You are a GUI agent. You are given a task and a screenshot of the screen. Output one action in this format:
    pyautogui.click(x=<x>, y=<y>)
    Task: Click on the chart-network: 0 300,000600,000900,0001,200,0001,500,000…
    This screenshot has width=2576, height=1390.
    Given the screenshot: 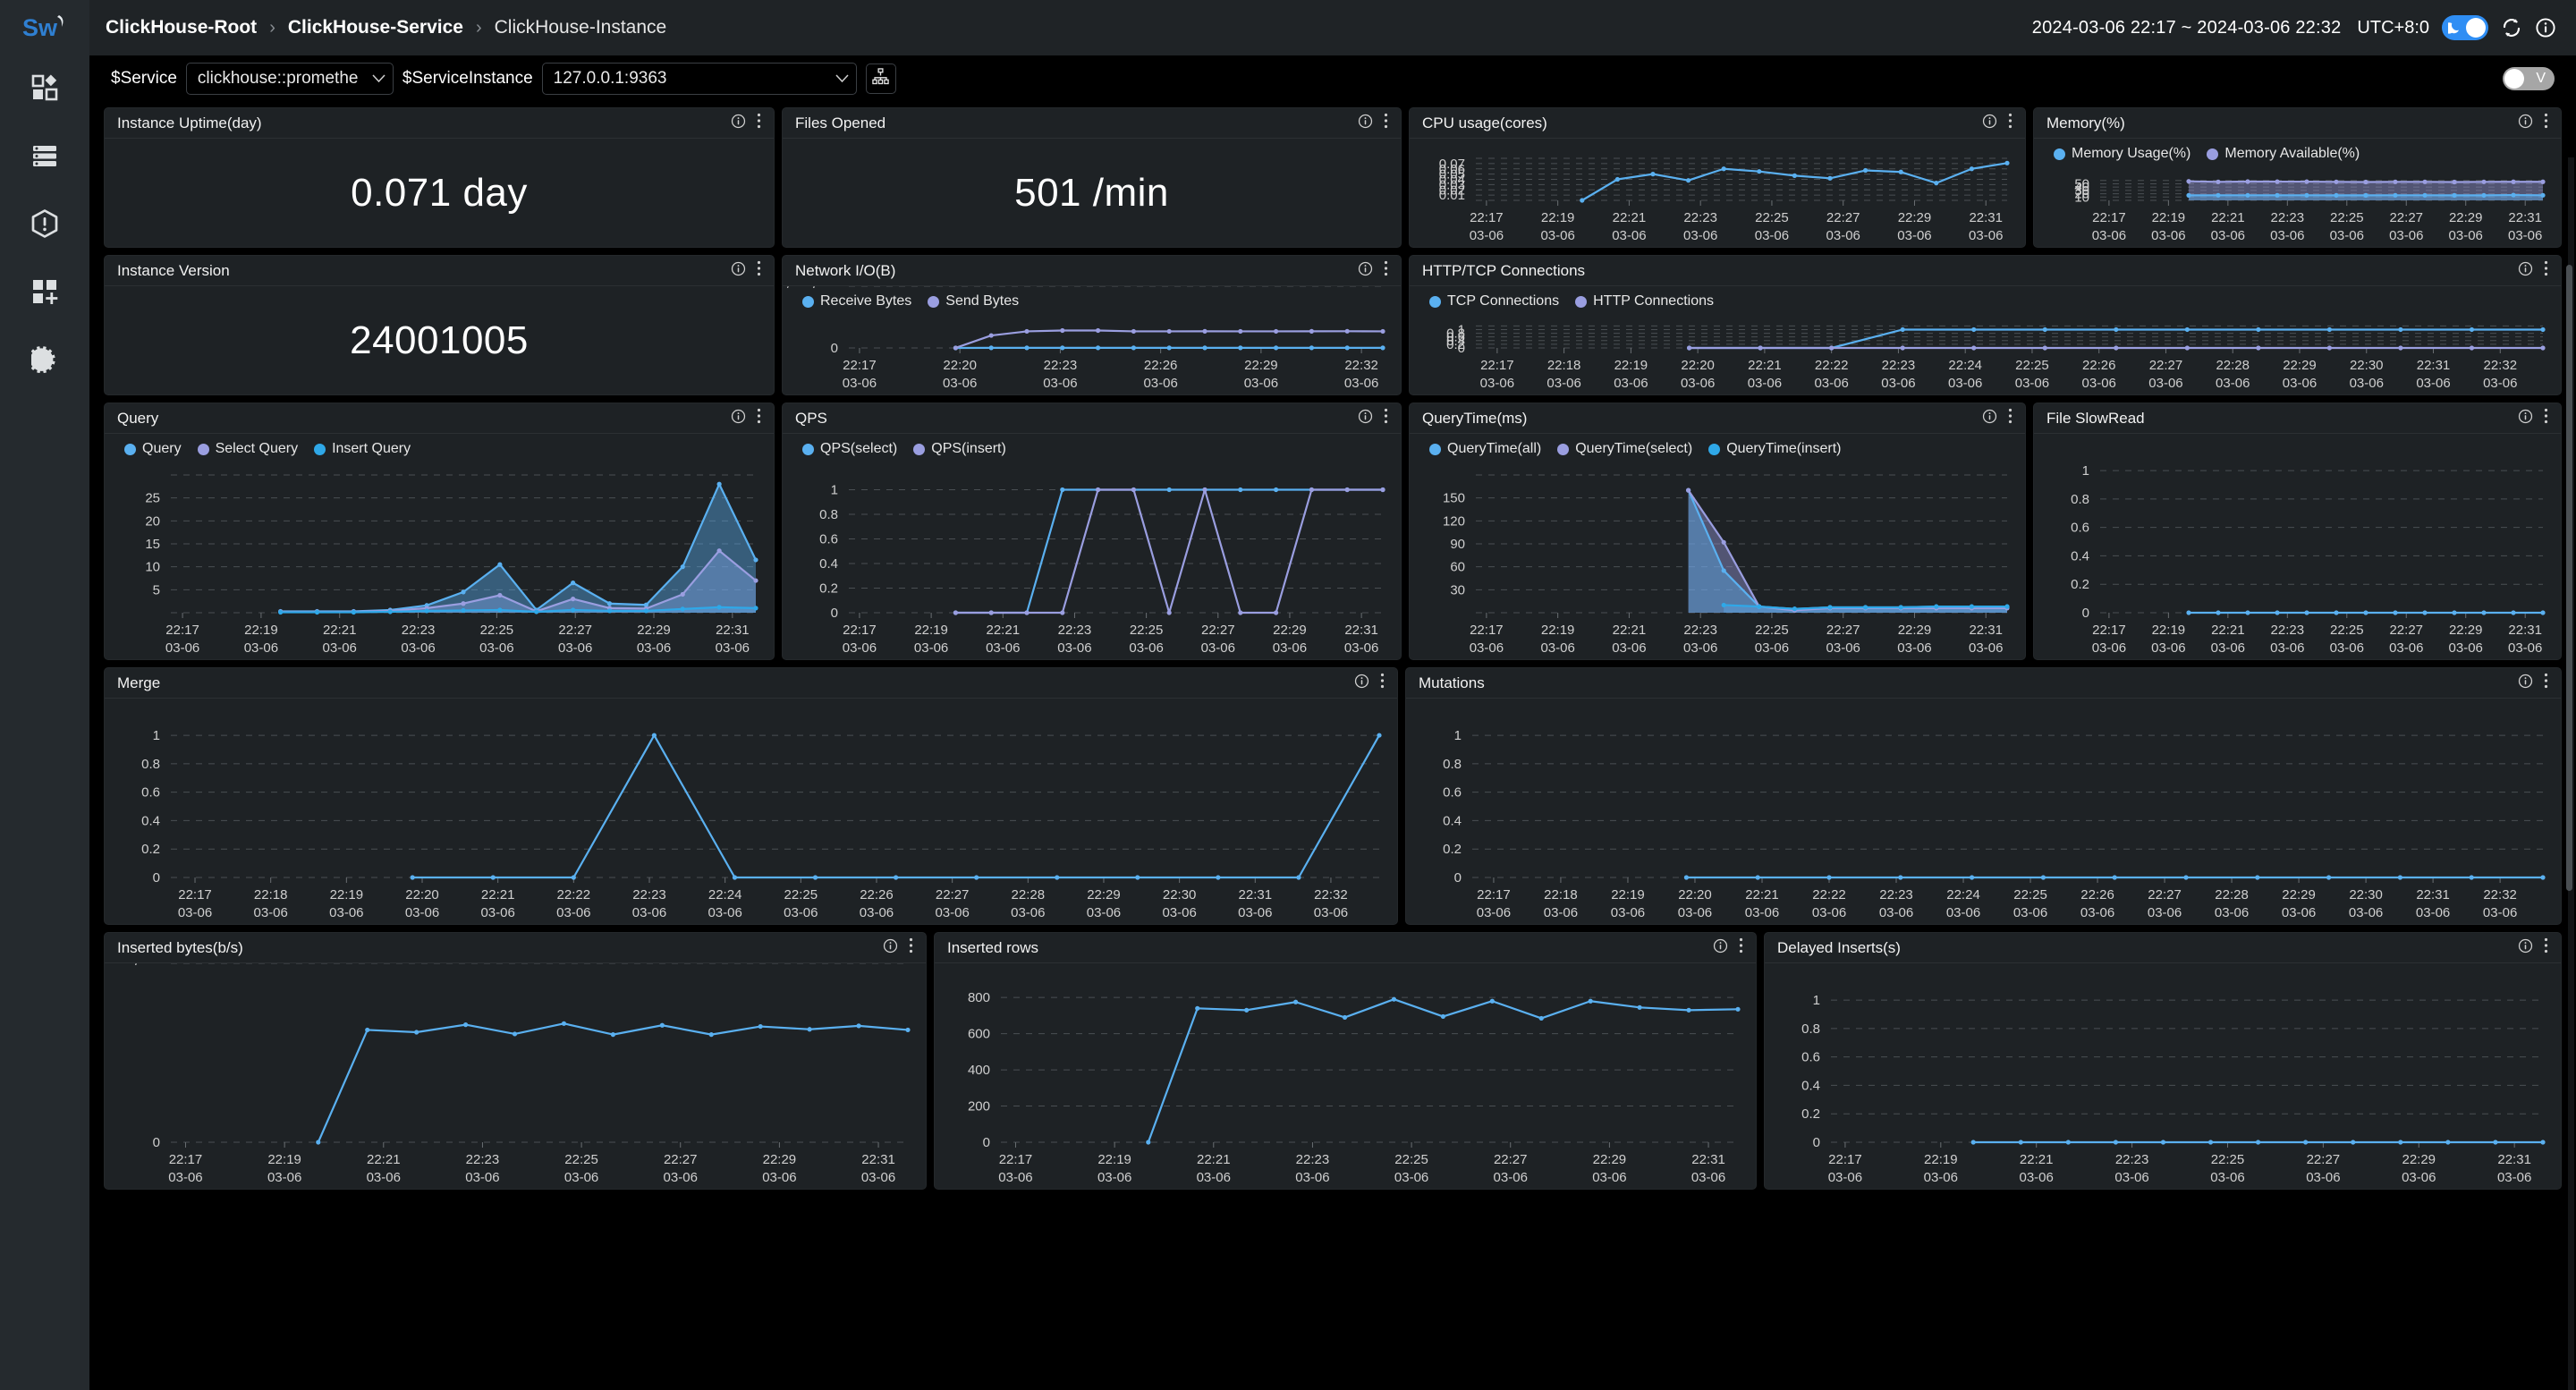 What is the action you would take?
    pyautogui.click(x=1092, y=340)
    